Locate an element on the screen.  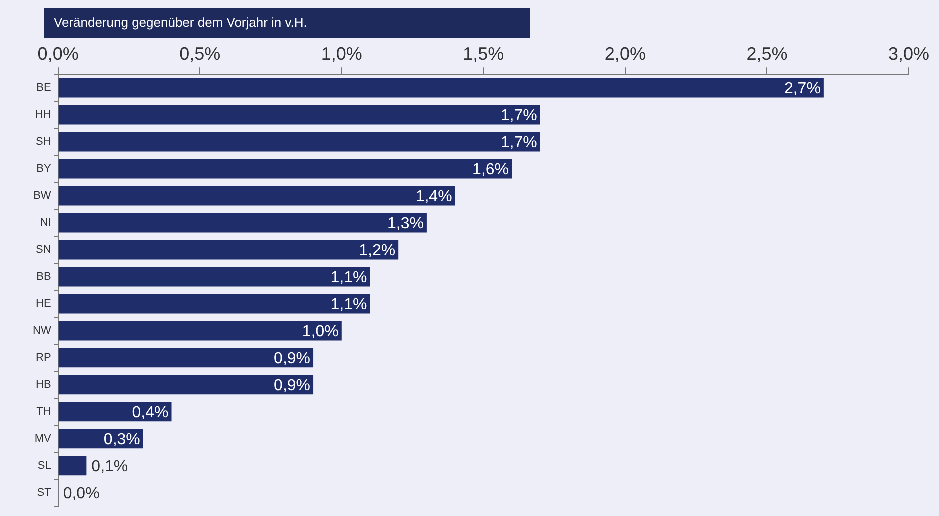
y-tick-label: NI is located at coordinates (46, 223).